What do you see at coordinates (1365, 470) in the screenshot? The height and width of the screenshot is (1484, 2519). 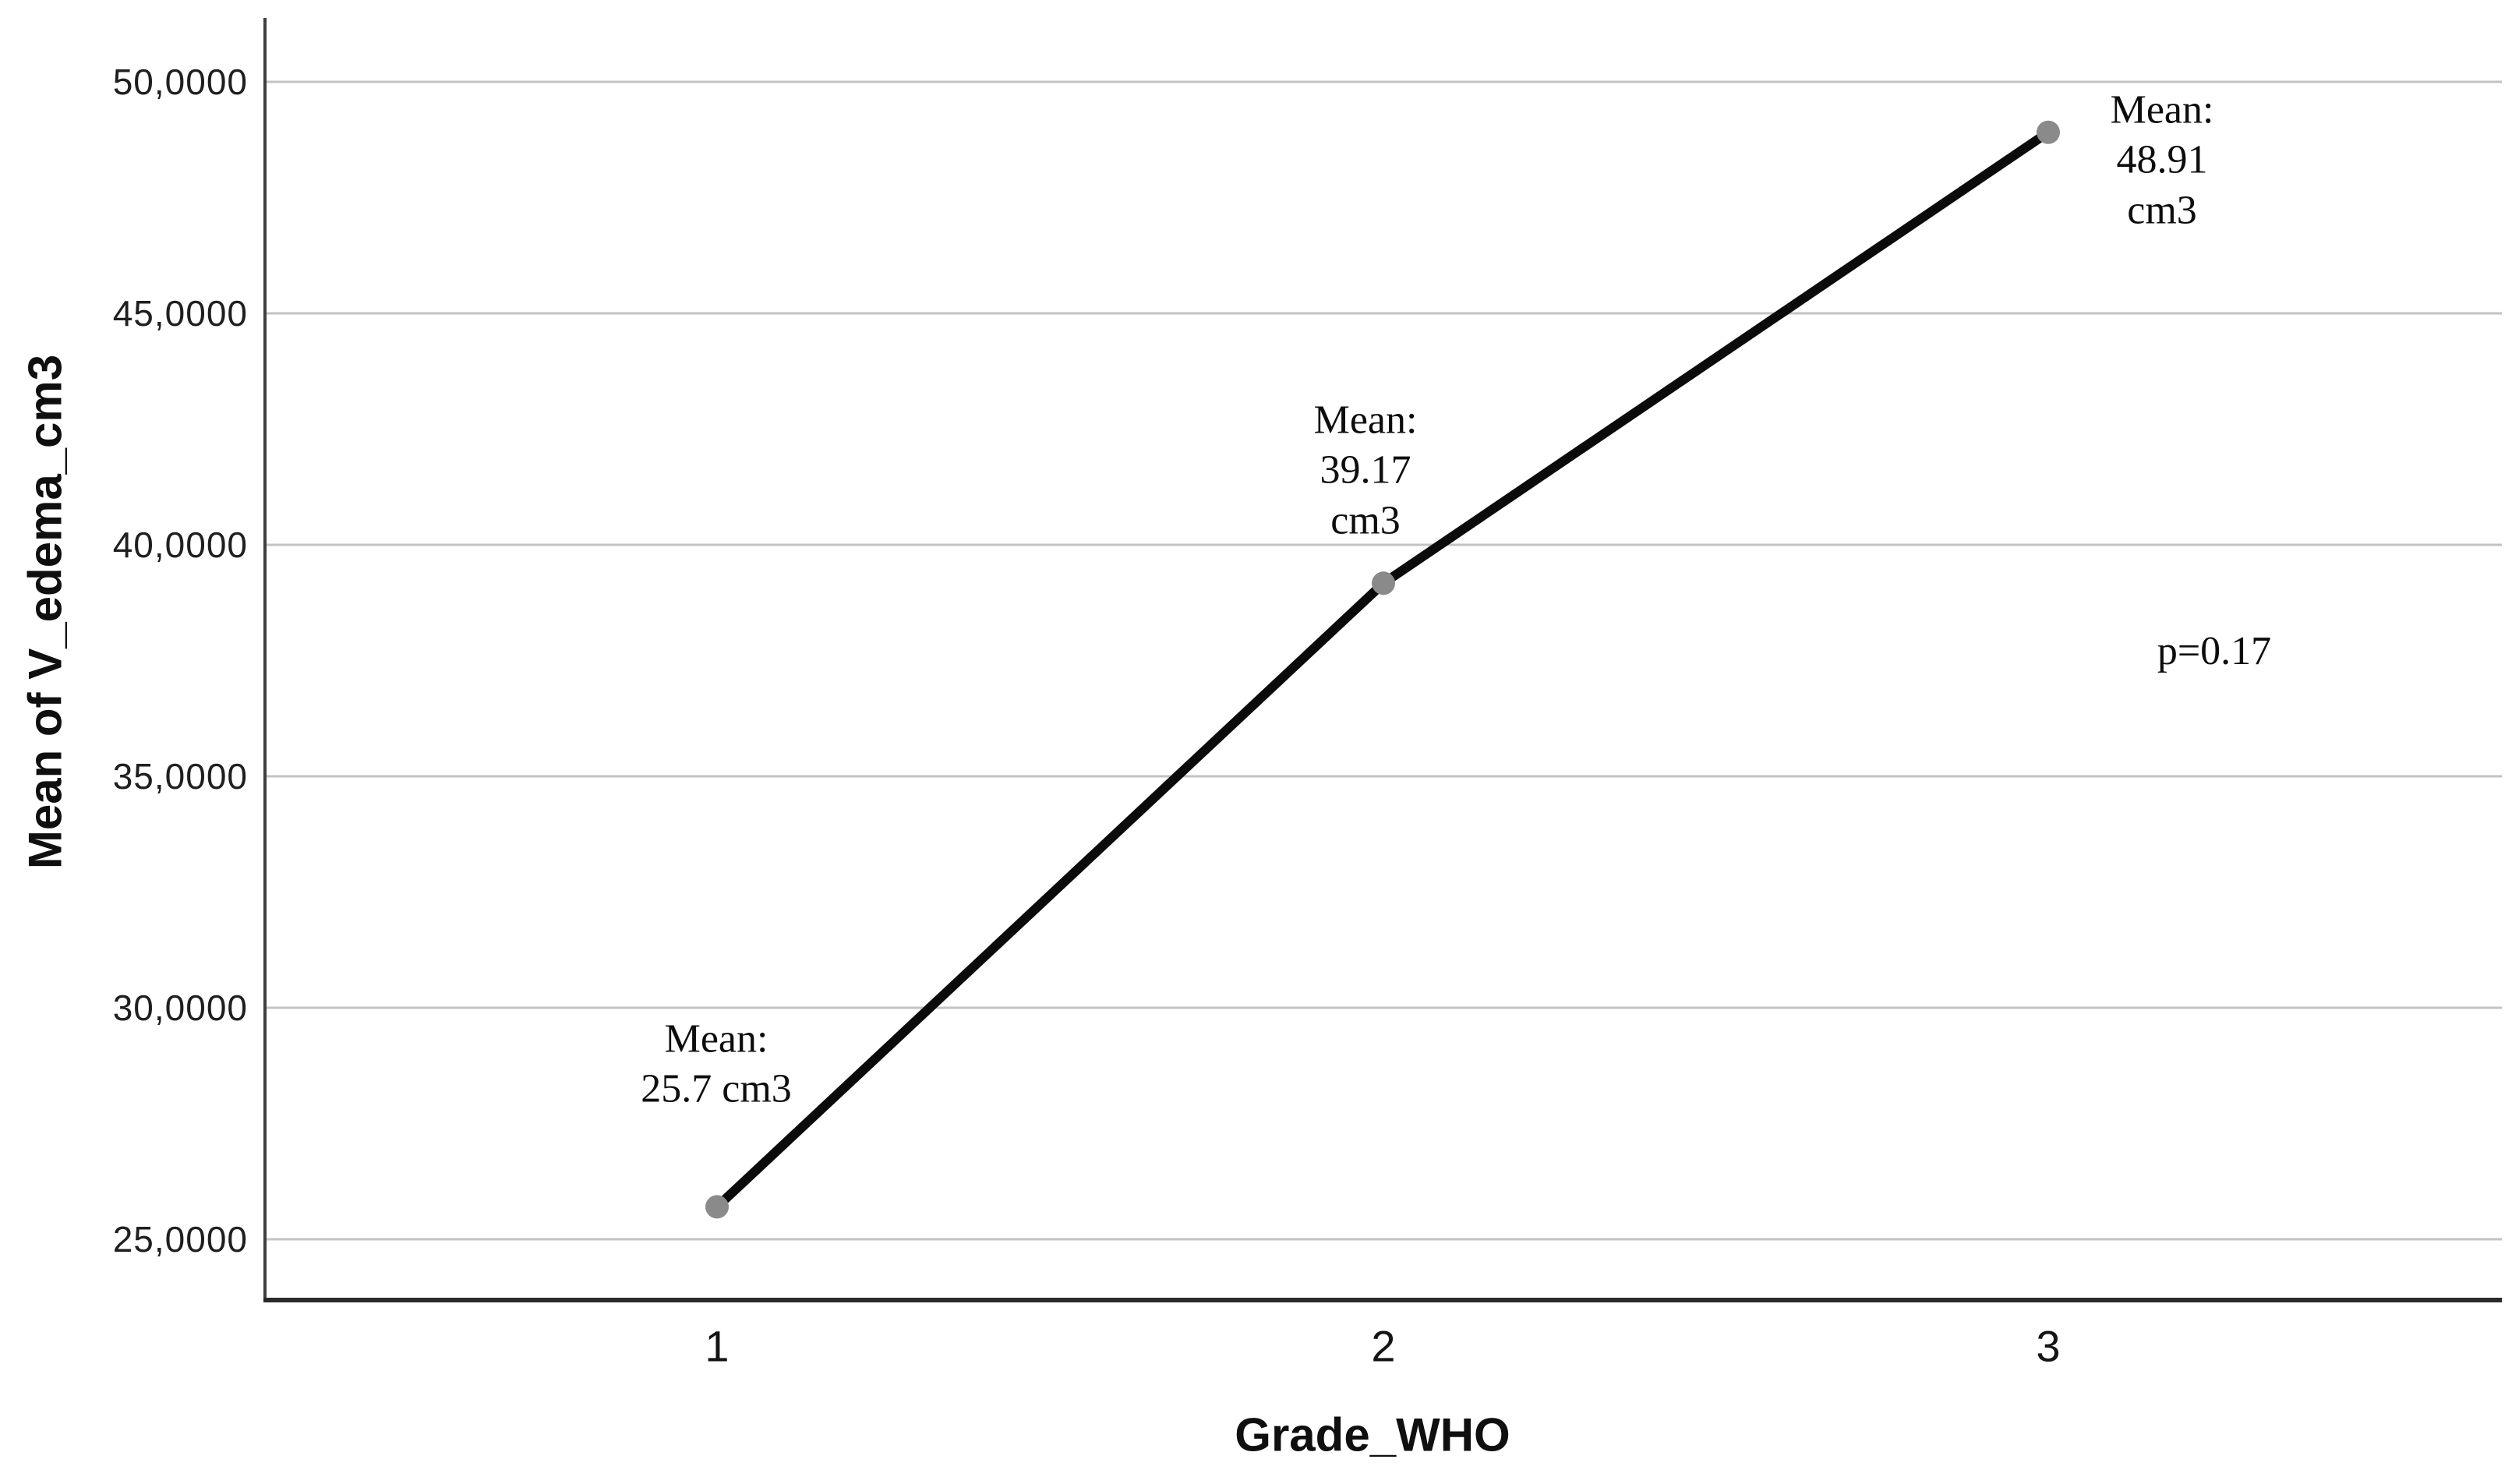 I see `mean-annotation: Mean: 39.17 cm3` at bounding box center [1365, 470].